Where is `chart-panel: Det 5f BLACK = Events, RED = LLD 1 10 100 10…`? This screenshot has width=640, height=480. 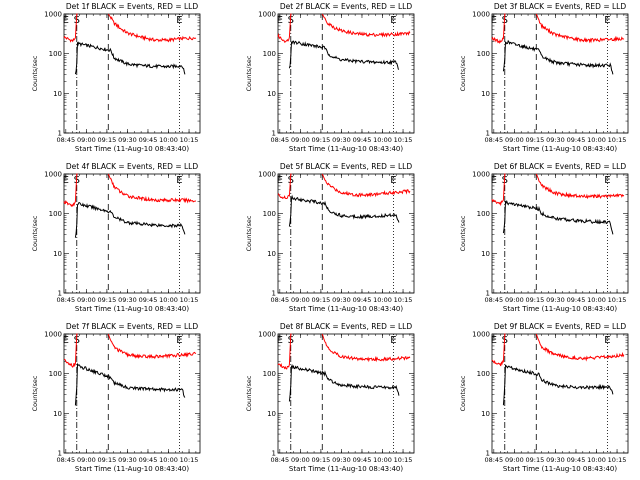
chart-panel: Det 5f BLACK = Events, RED = LLD 1 10 100 10… is located at coordinates (330, 237).